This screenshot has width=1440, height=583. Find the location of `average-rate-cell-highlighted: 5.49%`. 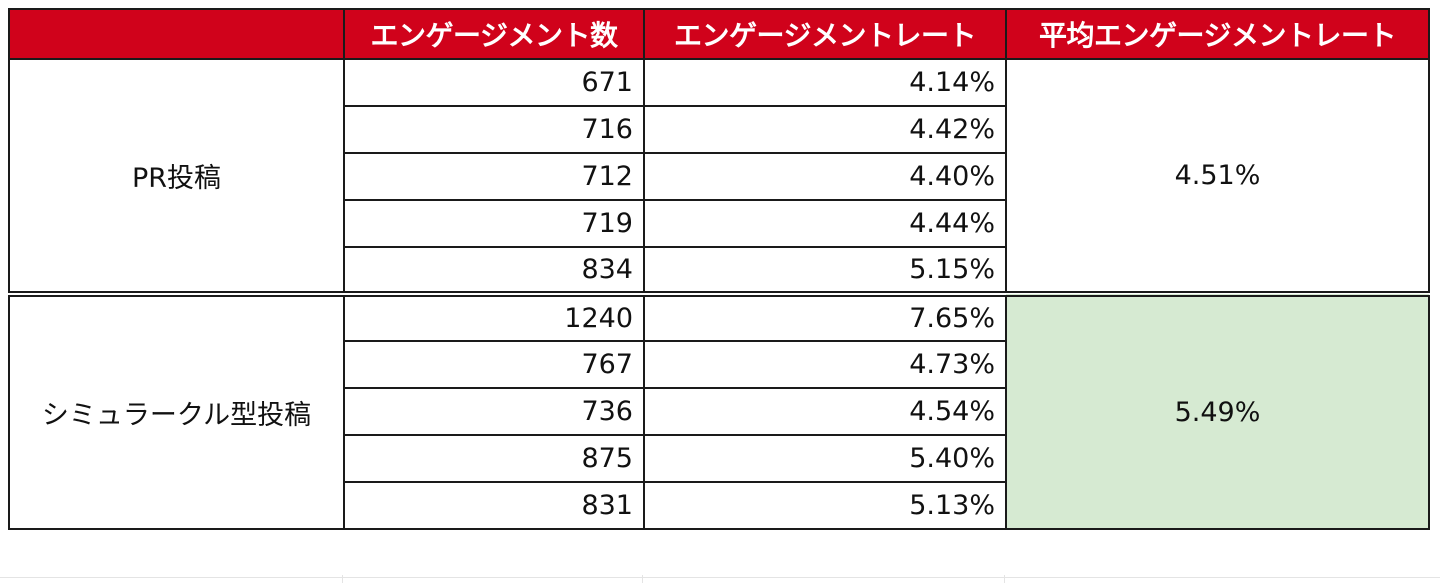

average-rate-cell-highlighted: 5.49% is located at coordinates (1217, 410).